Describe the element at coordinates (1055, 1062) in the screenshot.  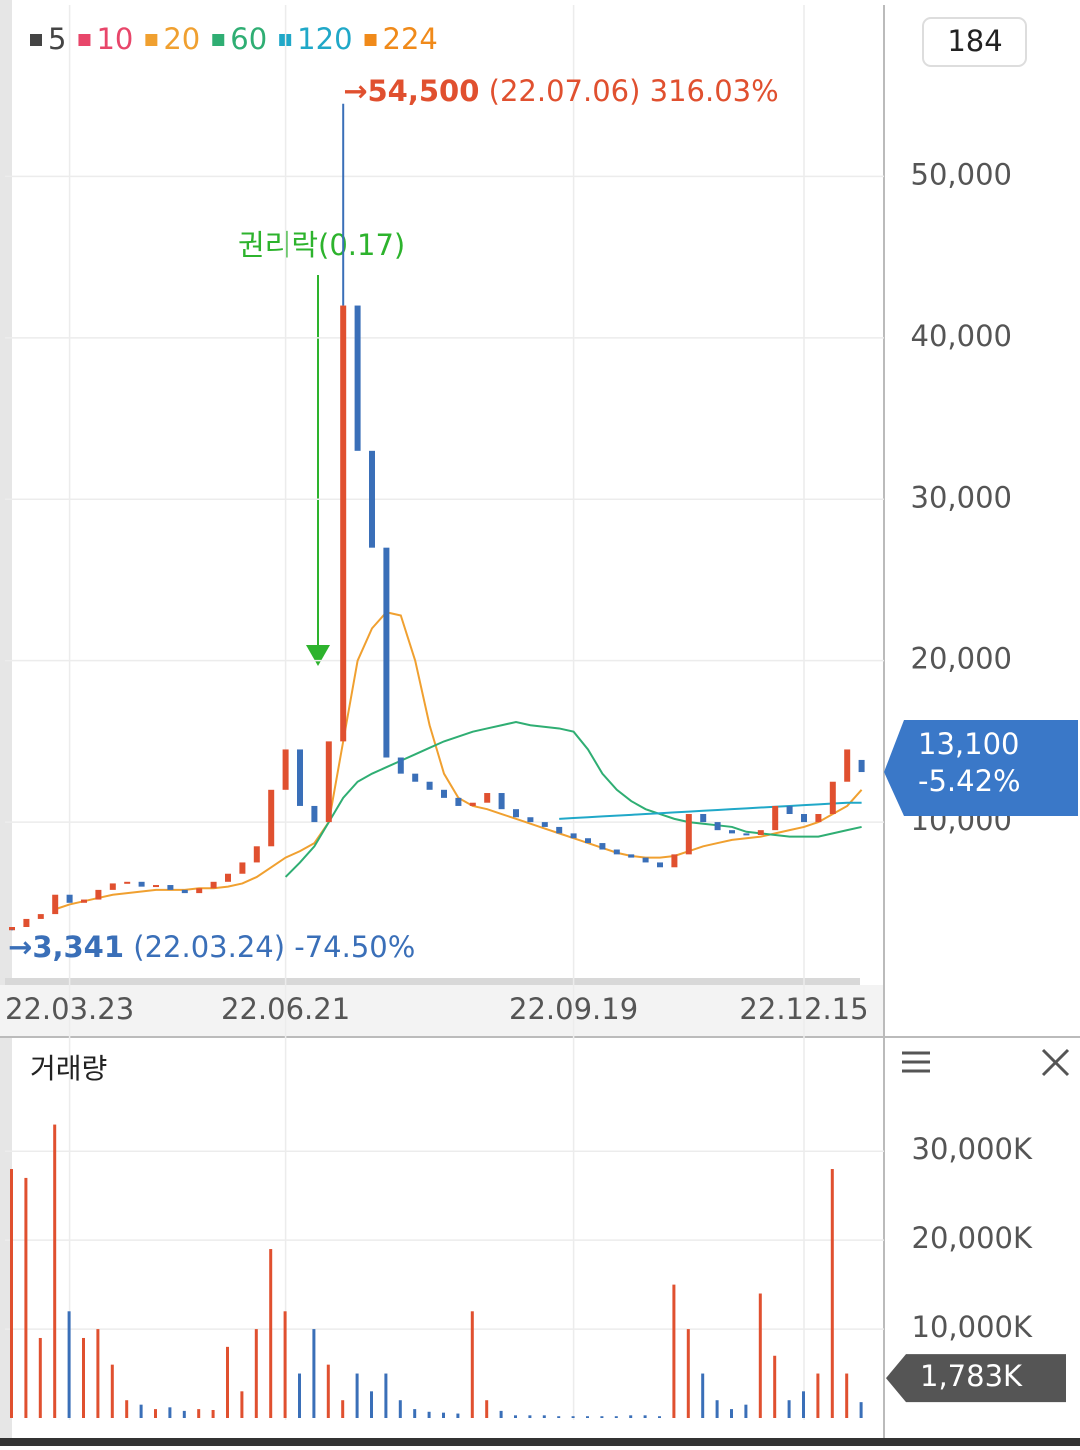
I see `close-icon` at that location.